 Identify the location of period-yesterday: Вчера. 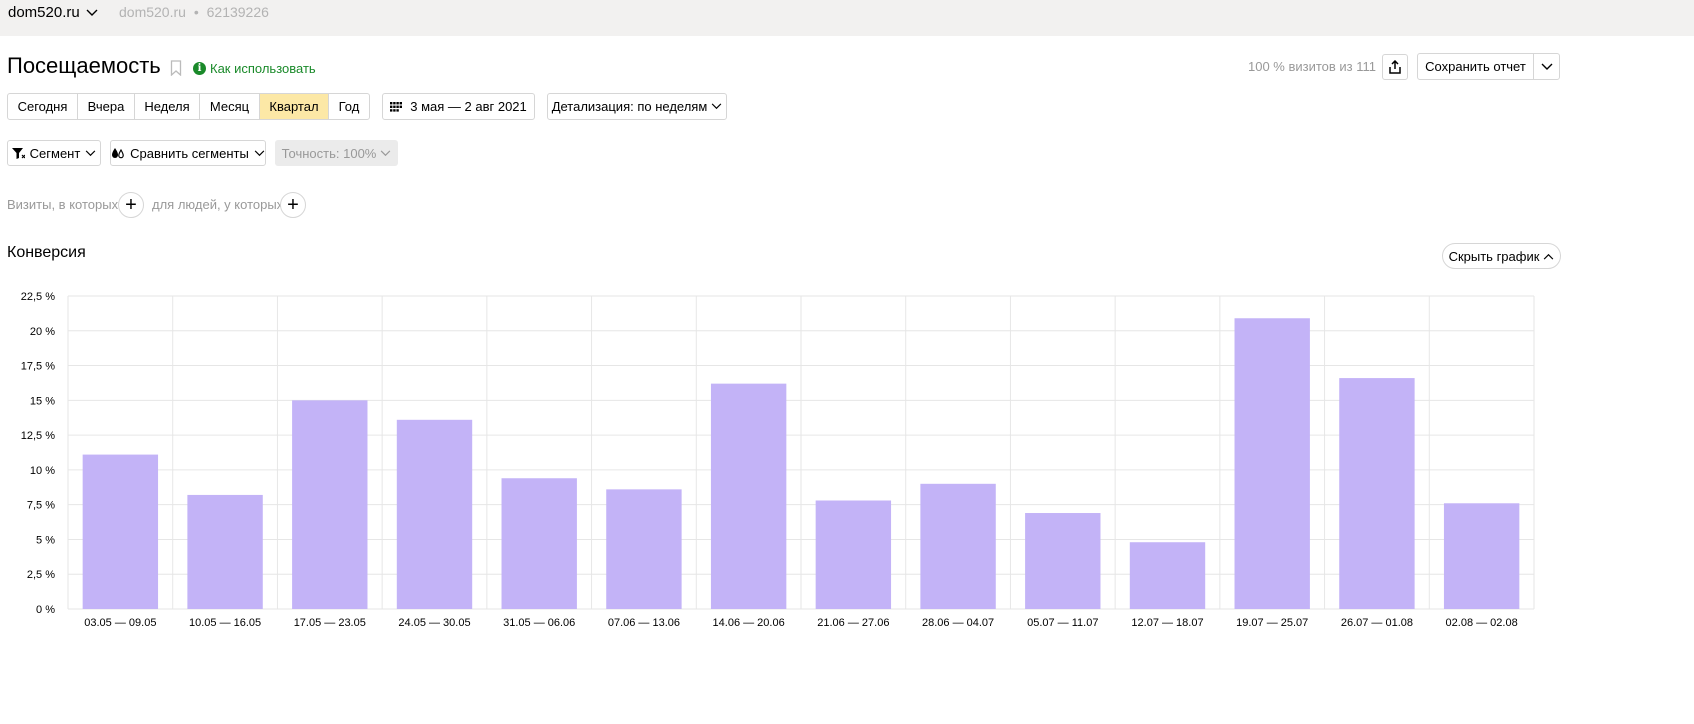
(106, 106).